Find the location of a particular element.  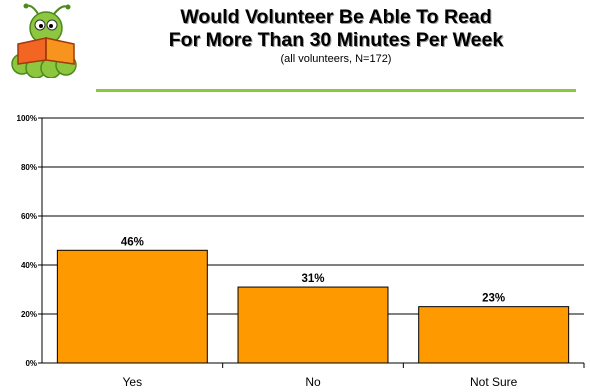

y-tick-label: 60% is located at coordinates (29, 216).